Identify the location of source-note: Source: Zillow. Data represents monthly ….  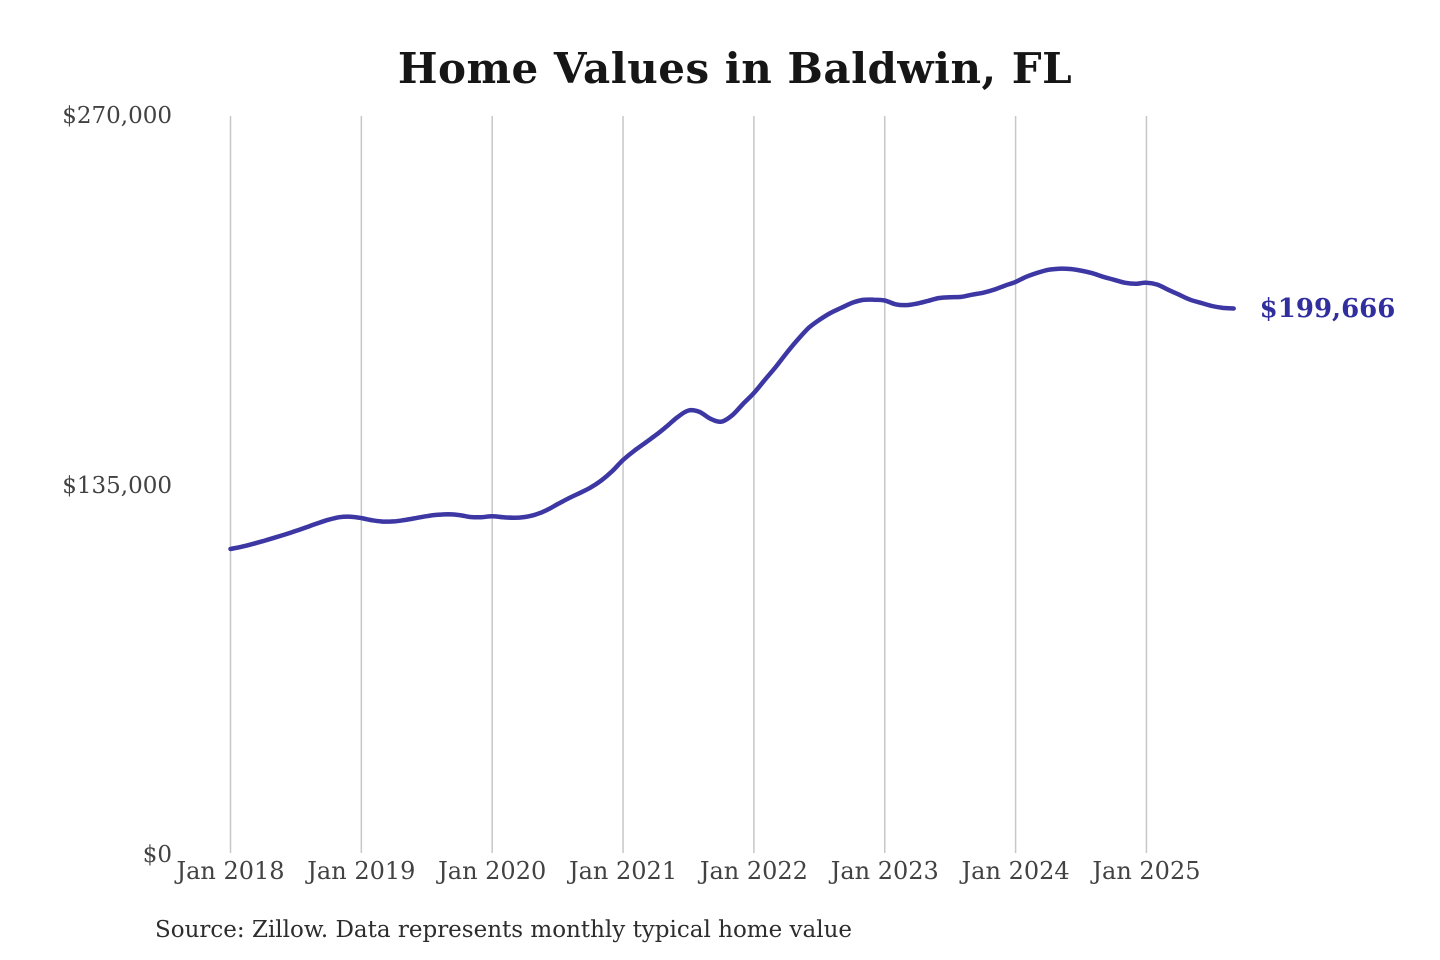
(504, 930).